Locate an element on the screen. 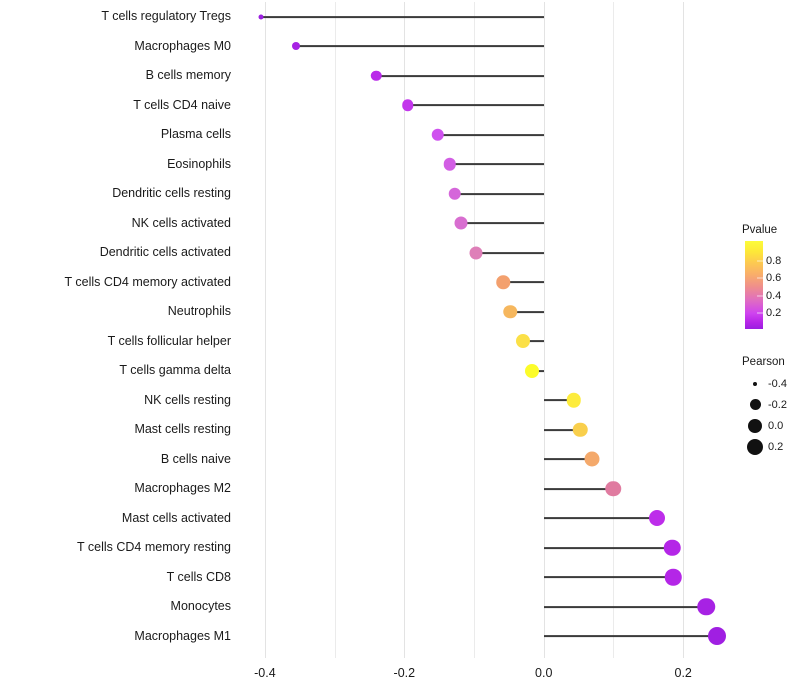 This screenshot has height=700, width=800. y-axis-label: Dendritic cells activated is located at coordinates (165, 252).